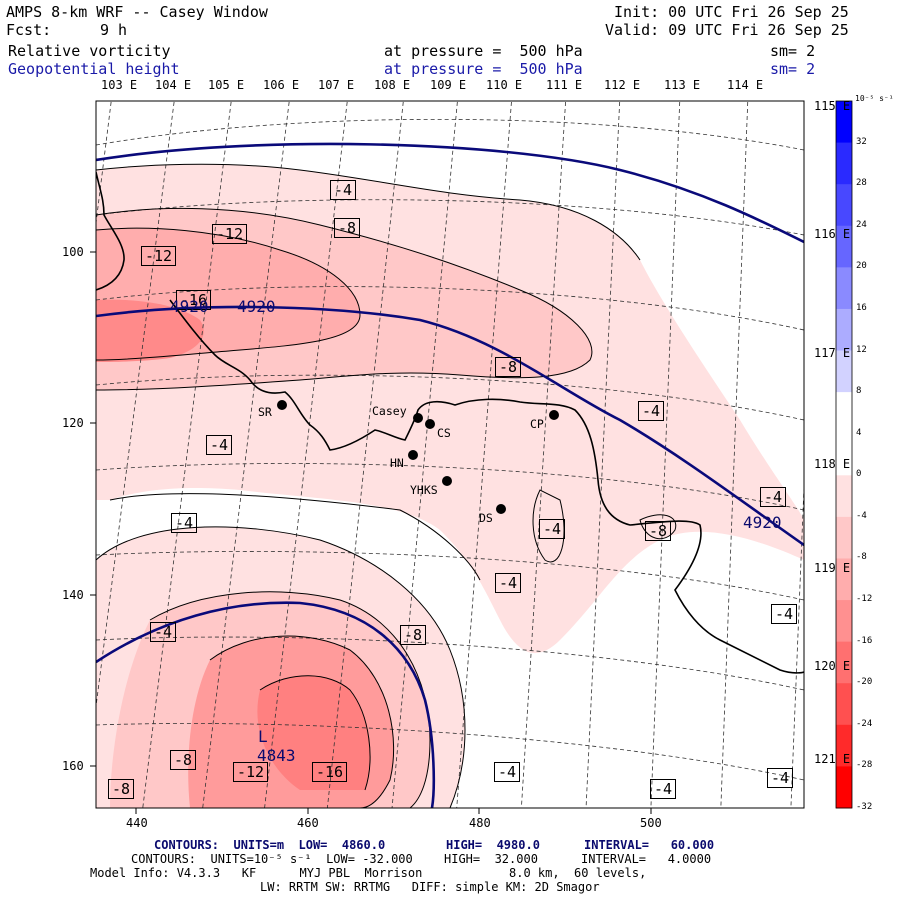 The image size is (900, 900). I want to click on field2-level: at pressure = 500 hPa, so click(483, 69).